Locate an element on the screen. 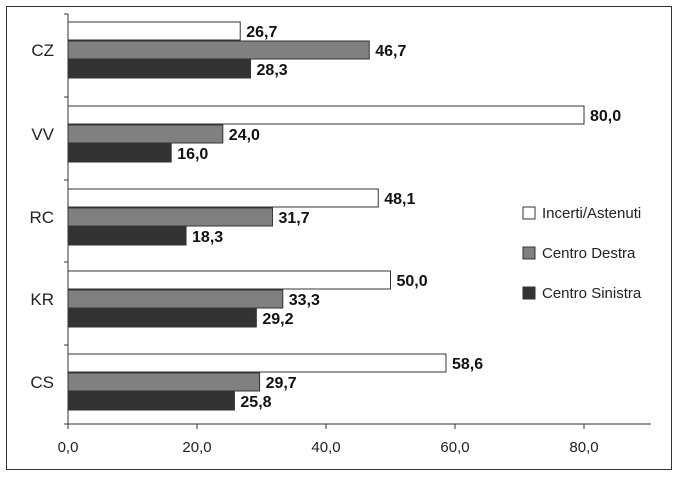  data-label: 46,7 is located at coordinates (390, 51).